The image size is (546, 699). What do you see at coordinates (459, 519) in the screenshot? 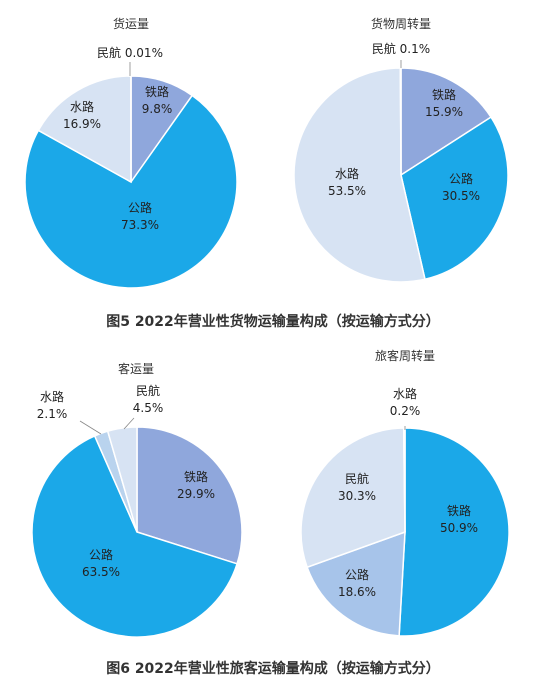
I see `slice-label: 铁路 50.9%` at bounding box center [459, 519].